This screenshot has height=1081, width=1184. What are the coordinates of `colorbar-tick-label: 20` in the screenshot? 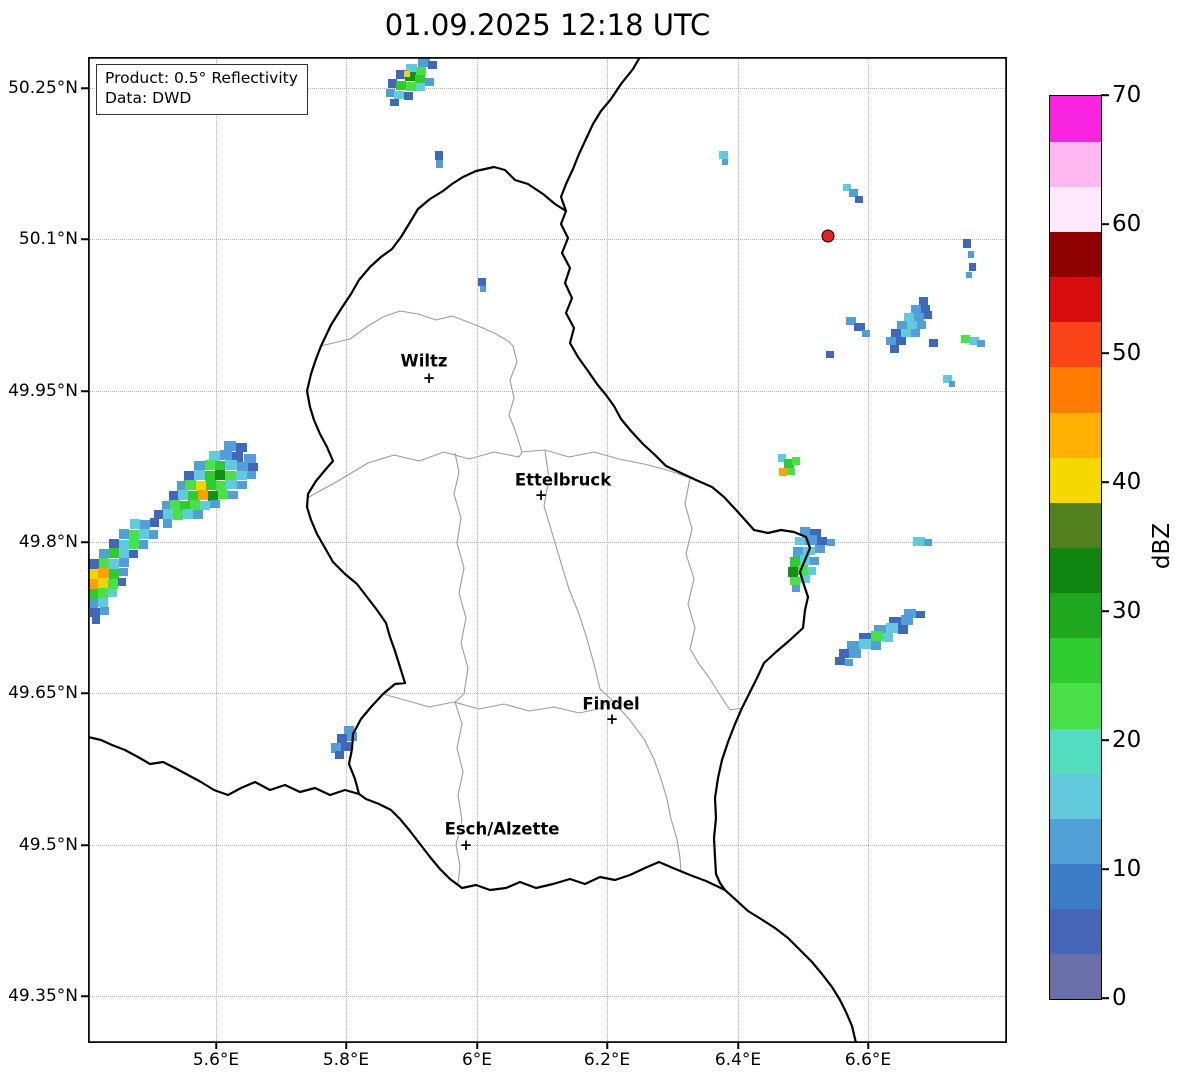 It's located at (1127, 740).